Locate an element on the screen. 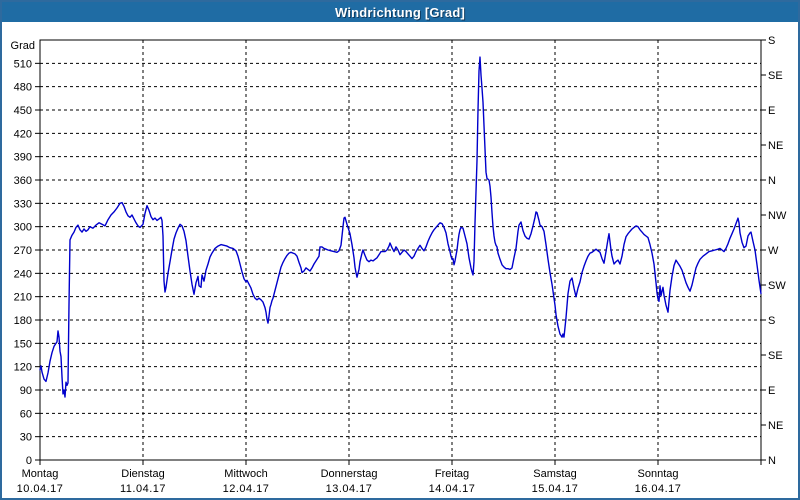  right-axis-compass-label: W is located at coordinates (773, 251).